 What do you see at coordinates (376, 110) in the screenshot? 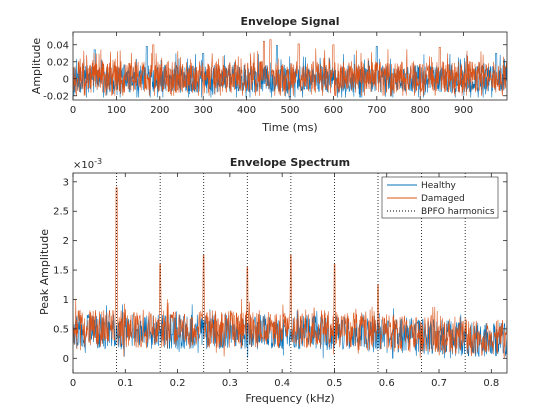
I see `x-tick-label: 700` at bounding box center [376, 110].